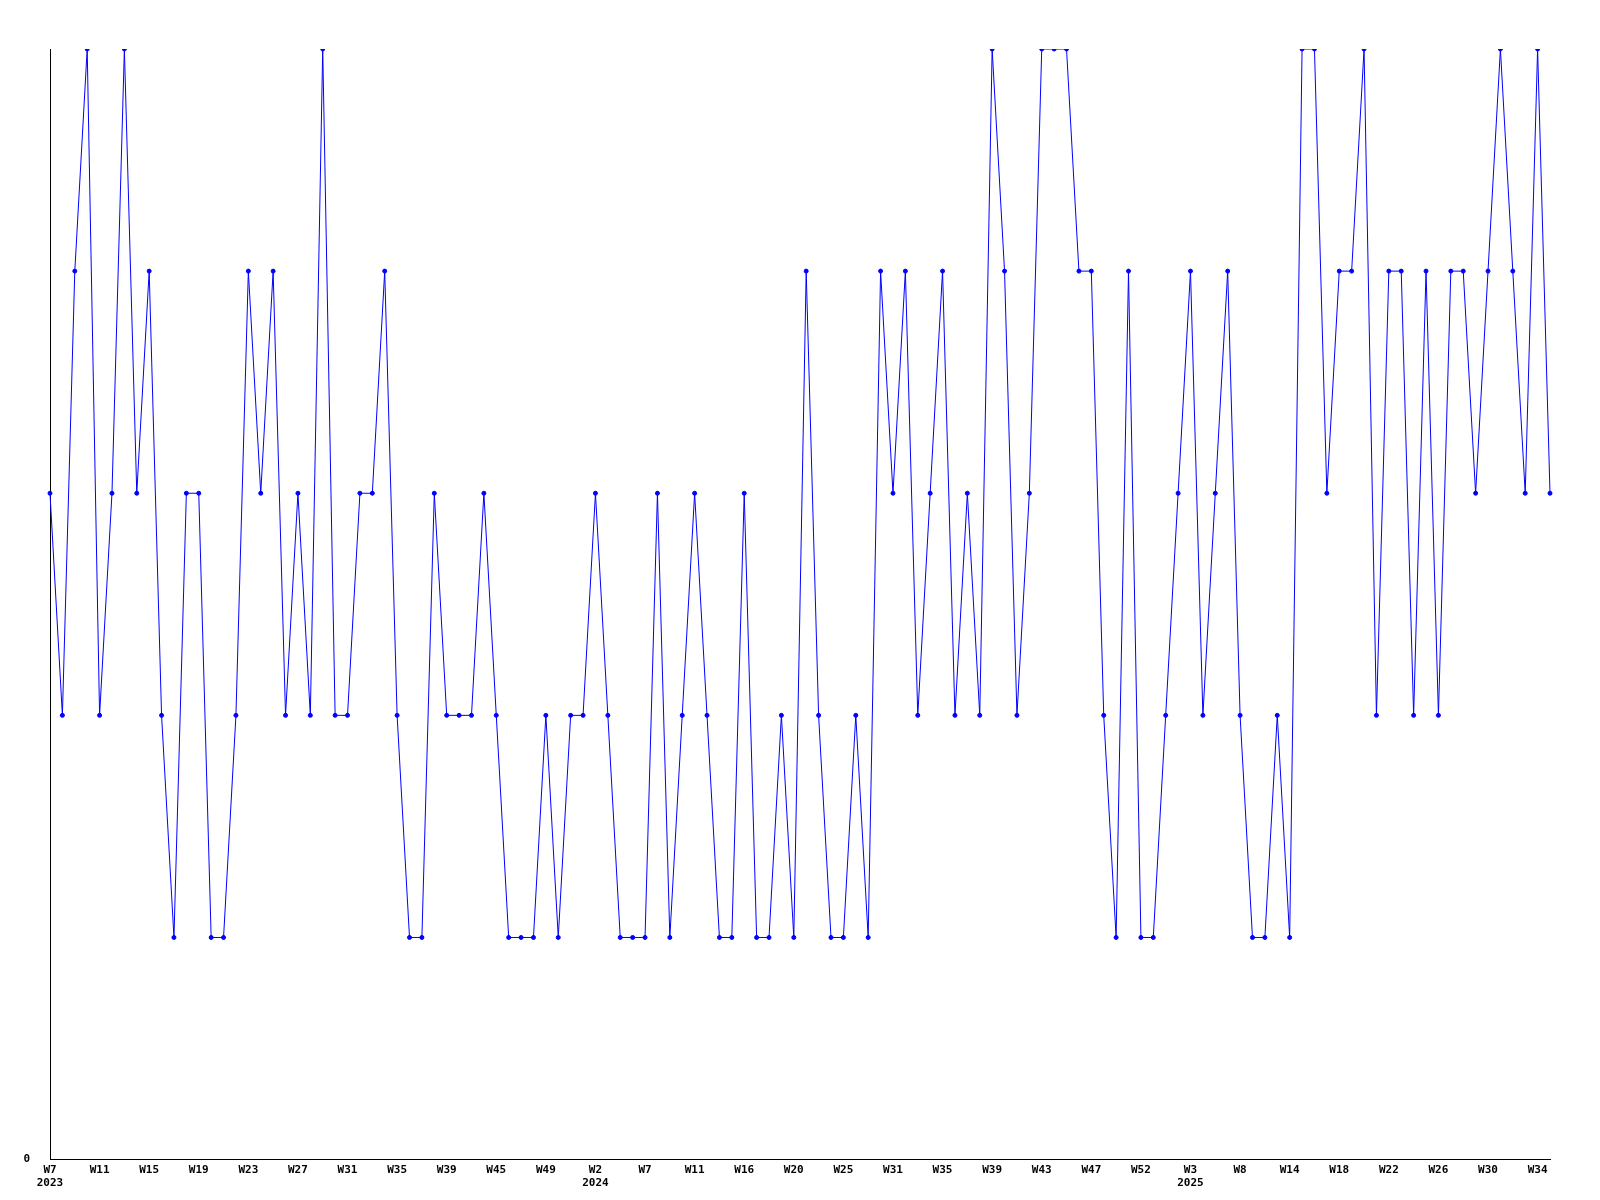 Image resolution: width=1600 pixels, height=1200 pixels. Describe the element at coordinates (1488, 1170) in the screenshot. I see `x-tick-label: W30` at that location.